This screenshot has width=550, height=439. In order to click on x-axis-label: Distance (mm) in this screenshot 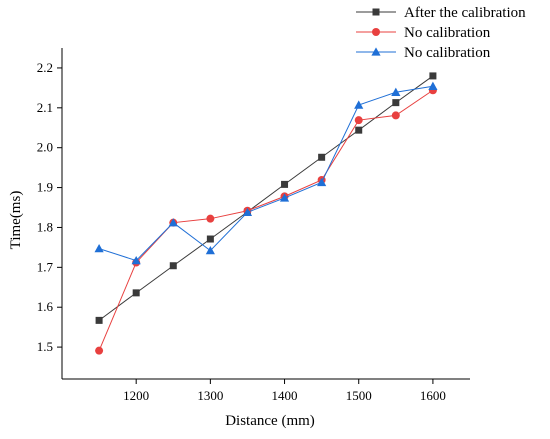, I will do `click(270, 421)`.